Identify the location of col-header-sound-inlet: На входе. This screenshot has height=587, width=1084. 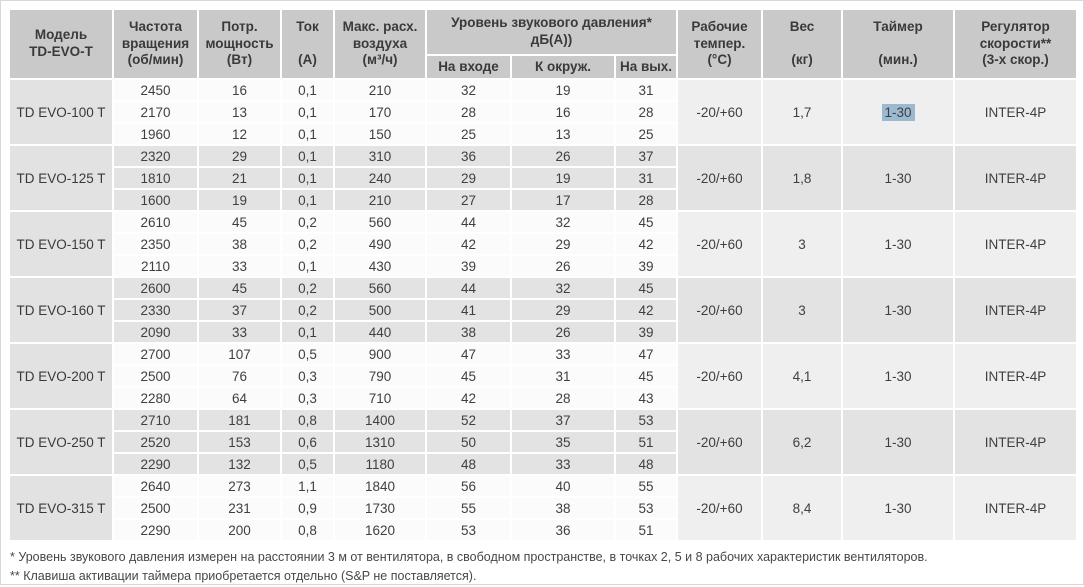
(468, 67).